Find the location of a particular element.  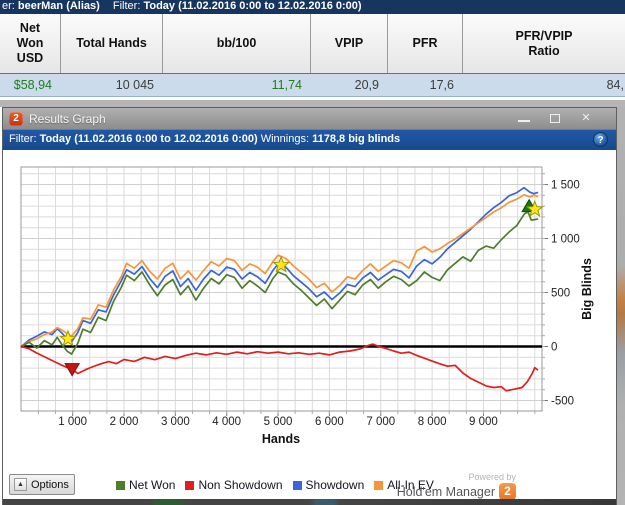

options-button: ▲ Options is located at coordinates (42, 484).